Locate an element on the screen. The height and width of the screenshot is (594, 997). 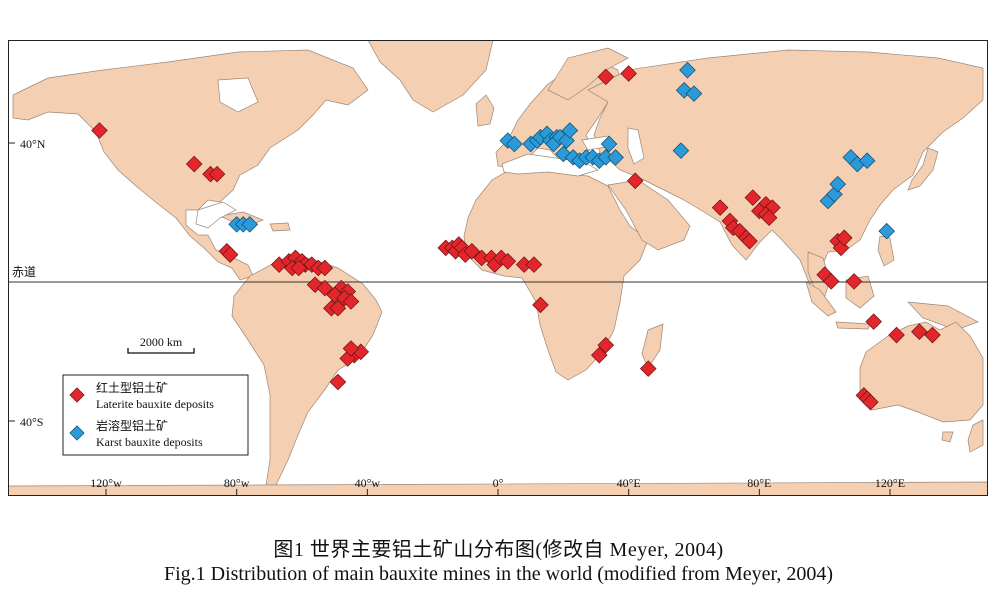
scandinavia-landmass is located at coordinates (588, 74).